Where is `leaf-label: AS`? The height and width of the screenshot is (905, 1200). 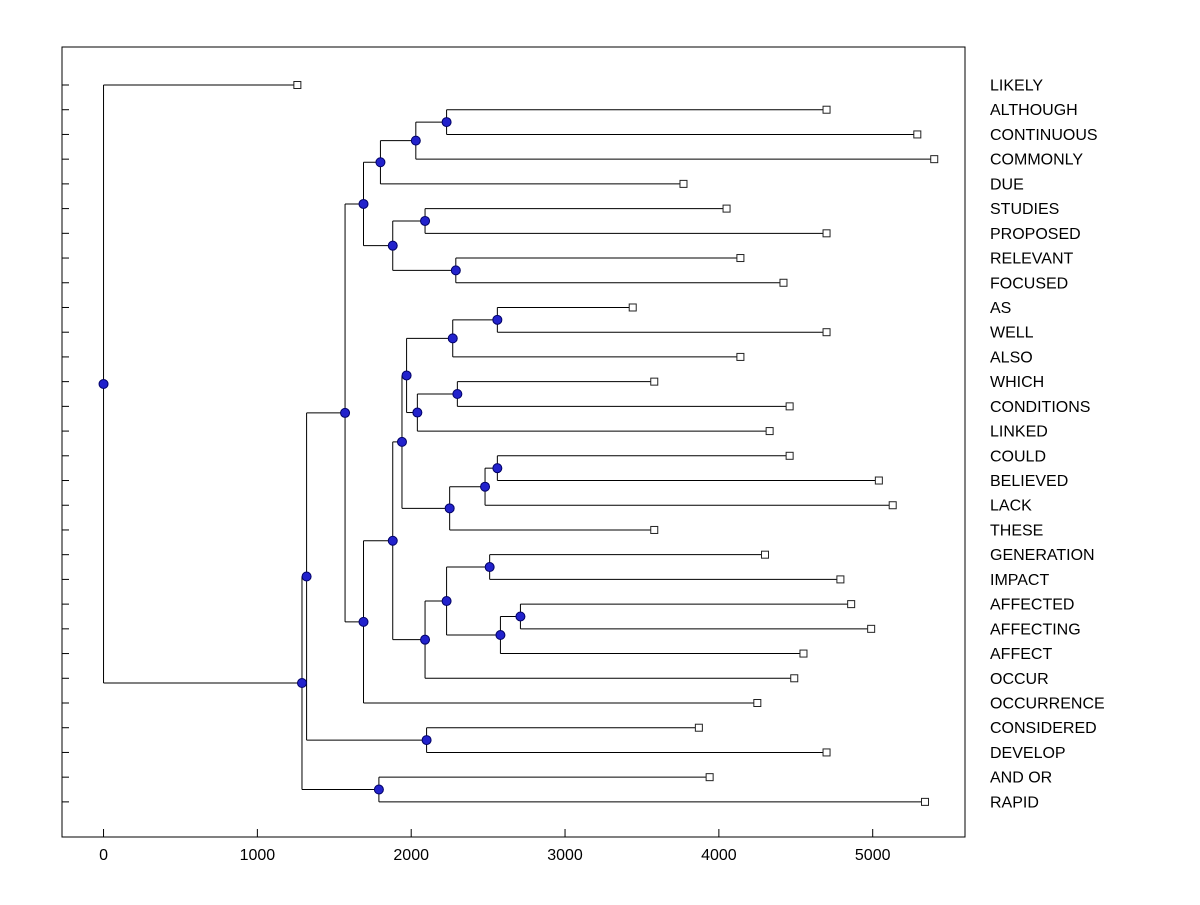 leaf-label: AS is located at coordinates (1000, 308).